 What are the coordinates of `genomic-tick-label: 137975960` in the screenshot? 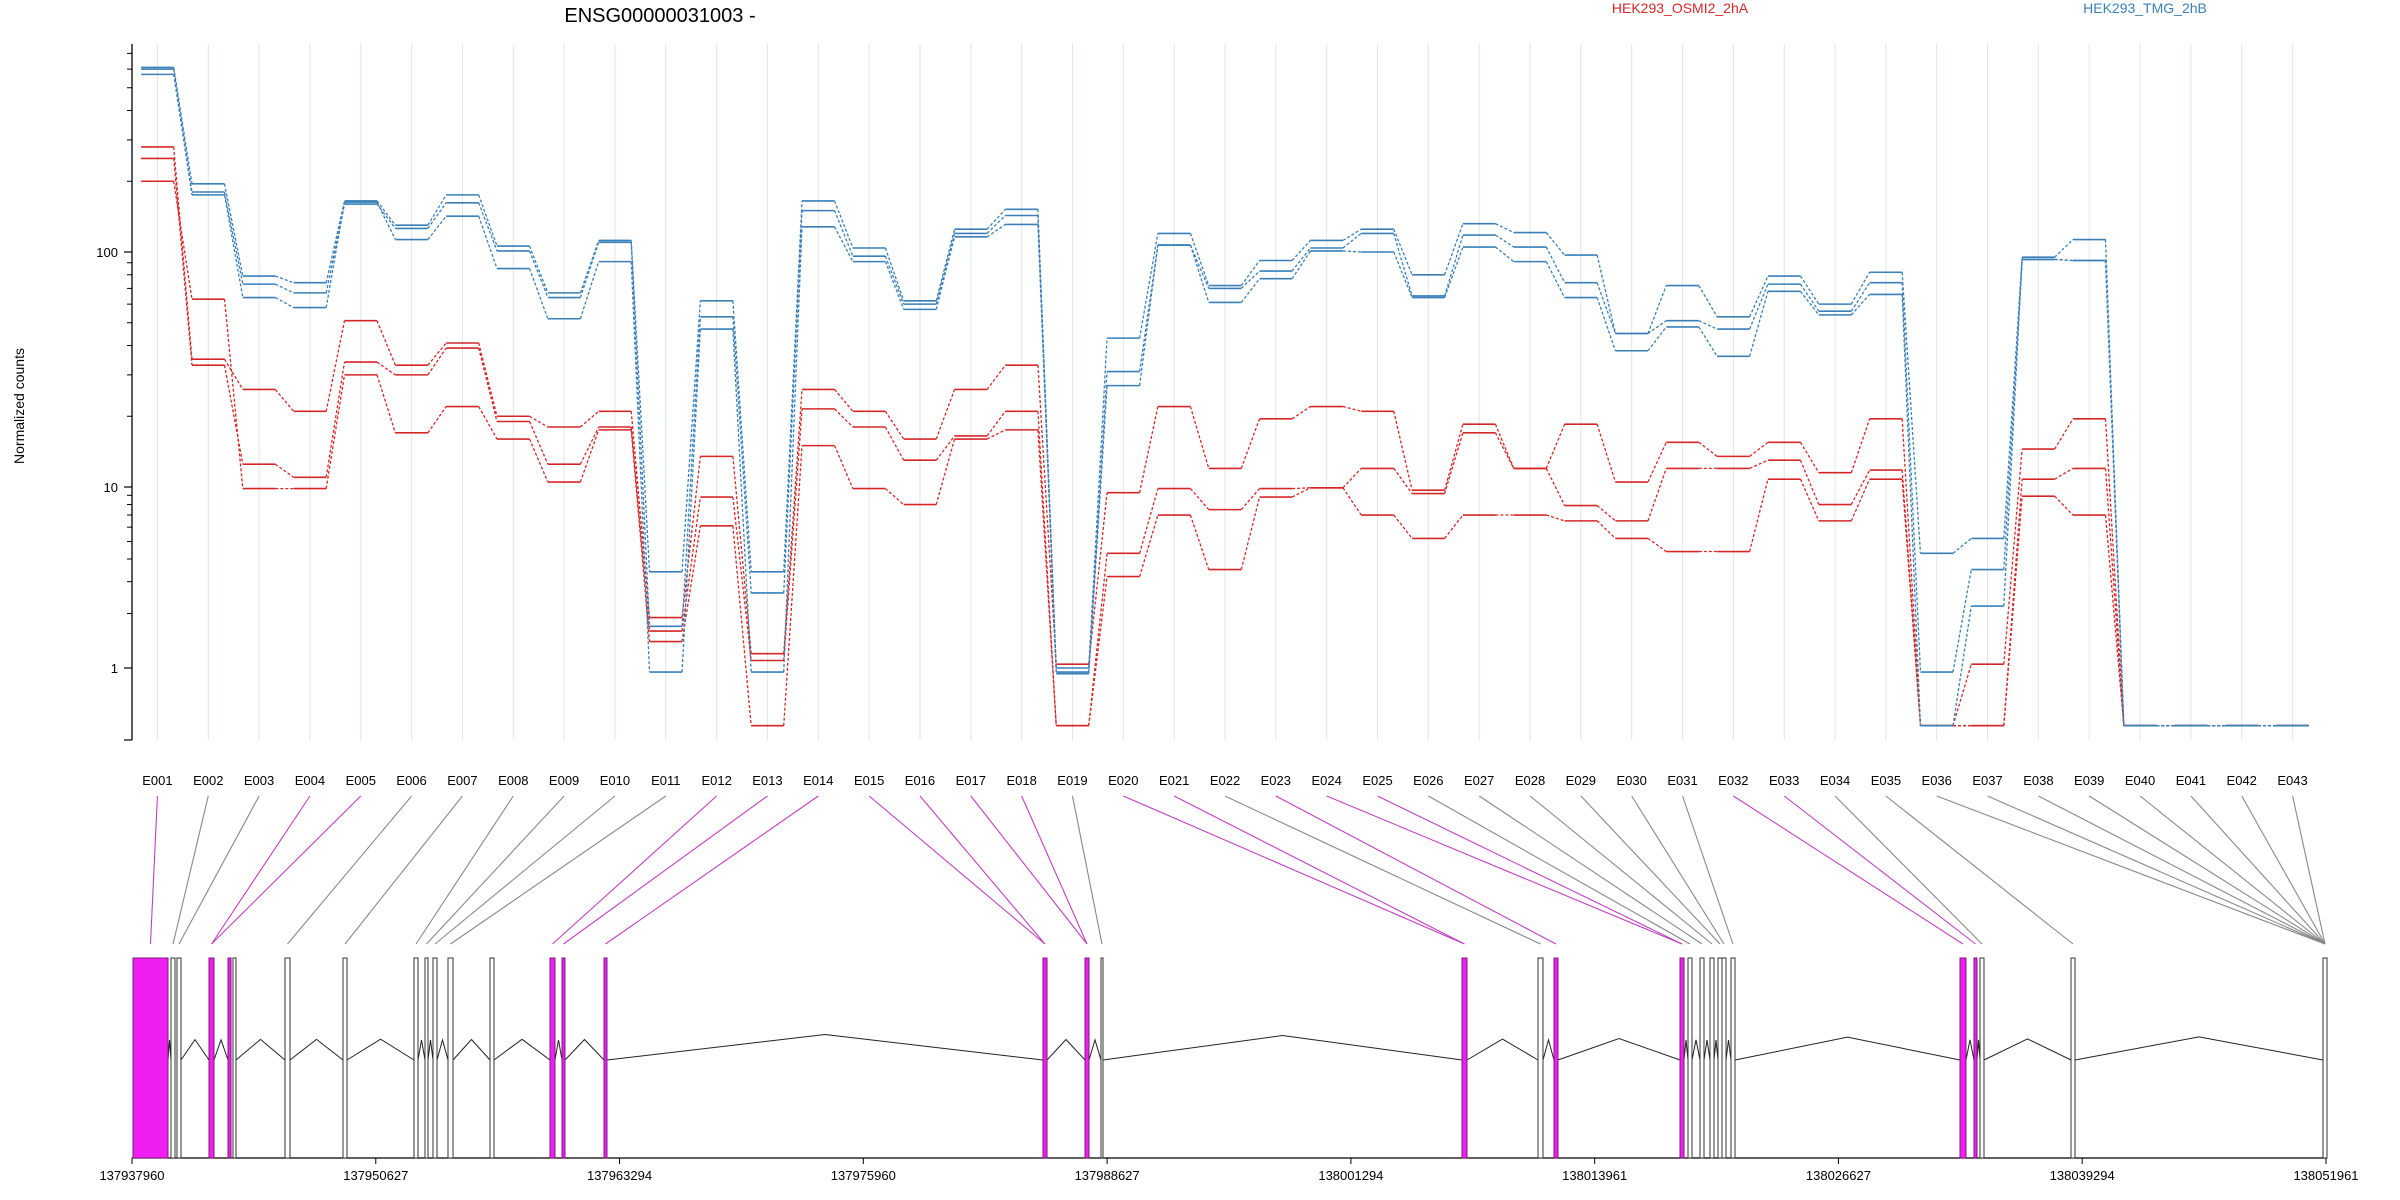 It's located at (863, 1175).